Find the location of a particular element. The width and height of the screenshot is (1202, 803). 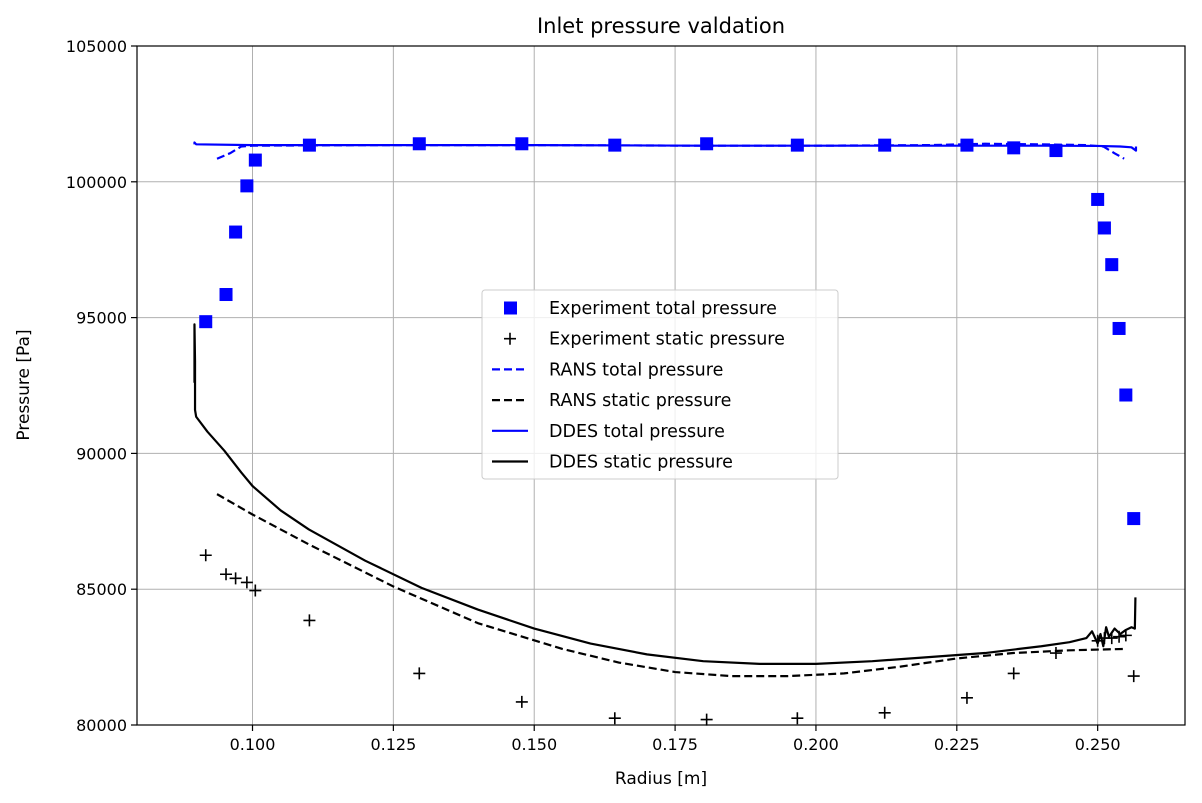

x-tick-label: 0.125 is located at coordinates (393, 744).